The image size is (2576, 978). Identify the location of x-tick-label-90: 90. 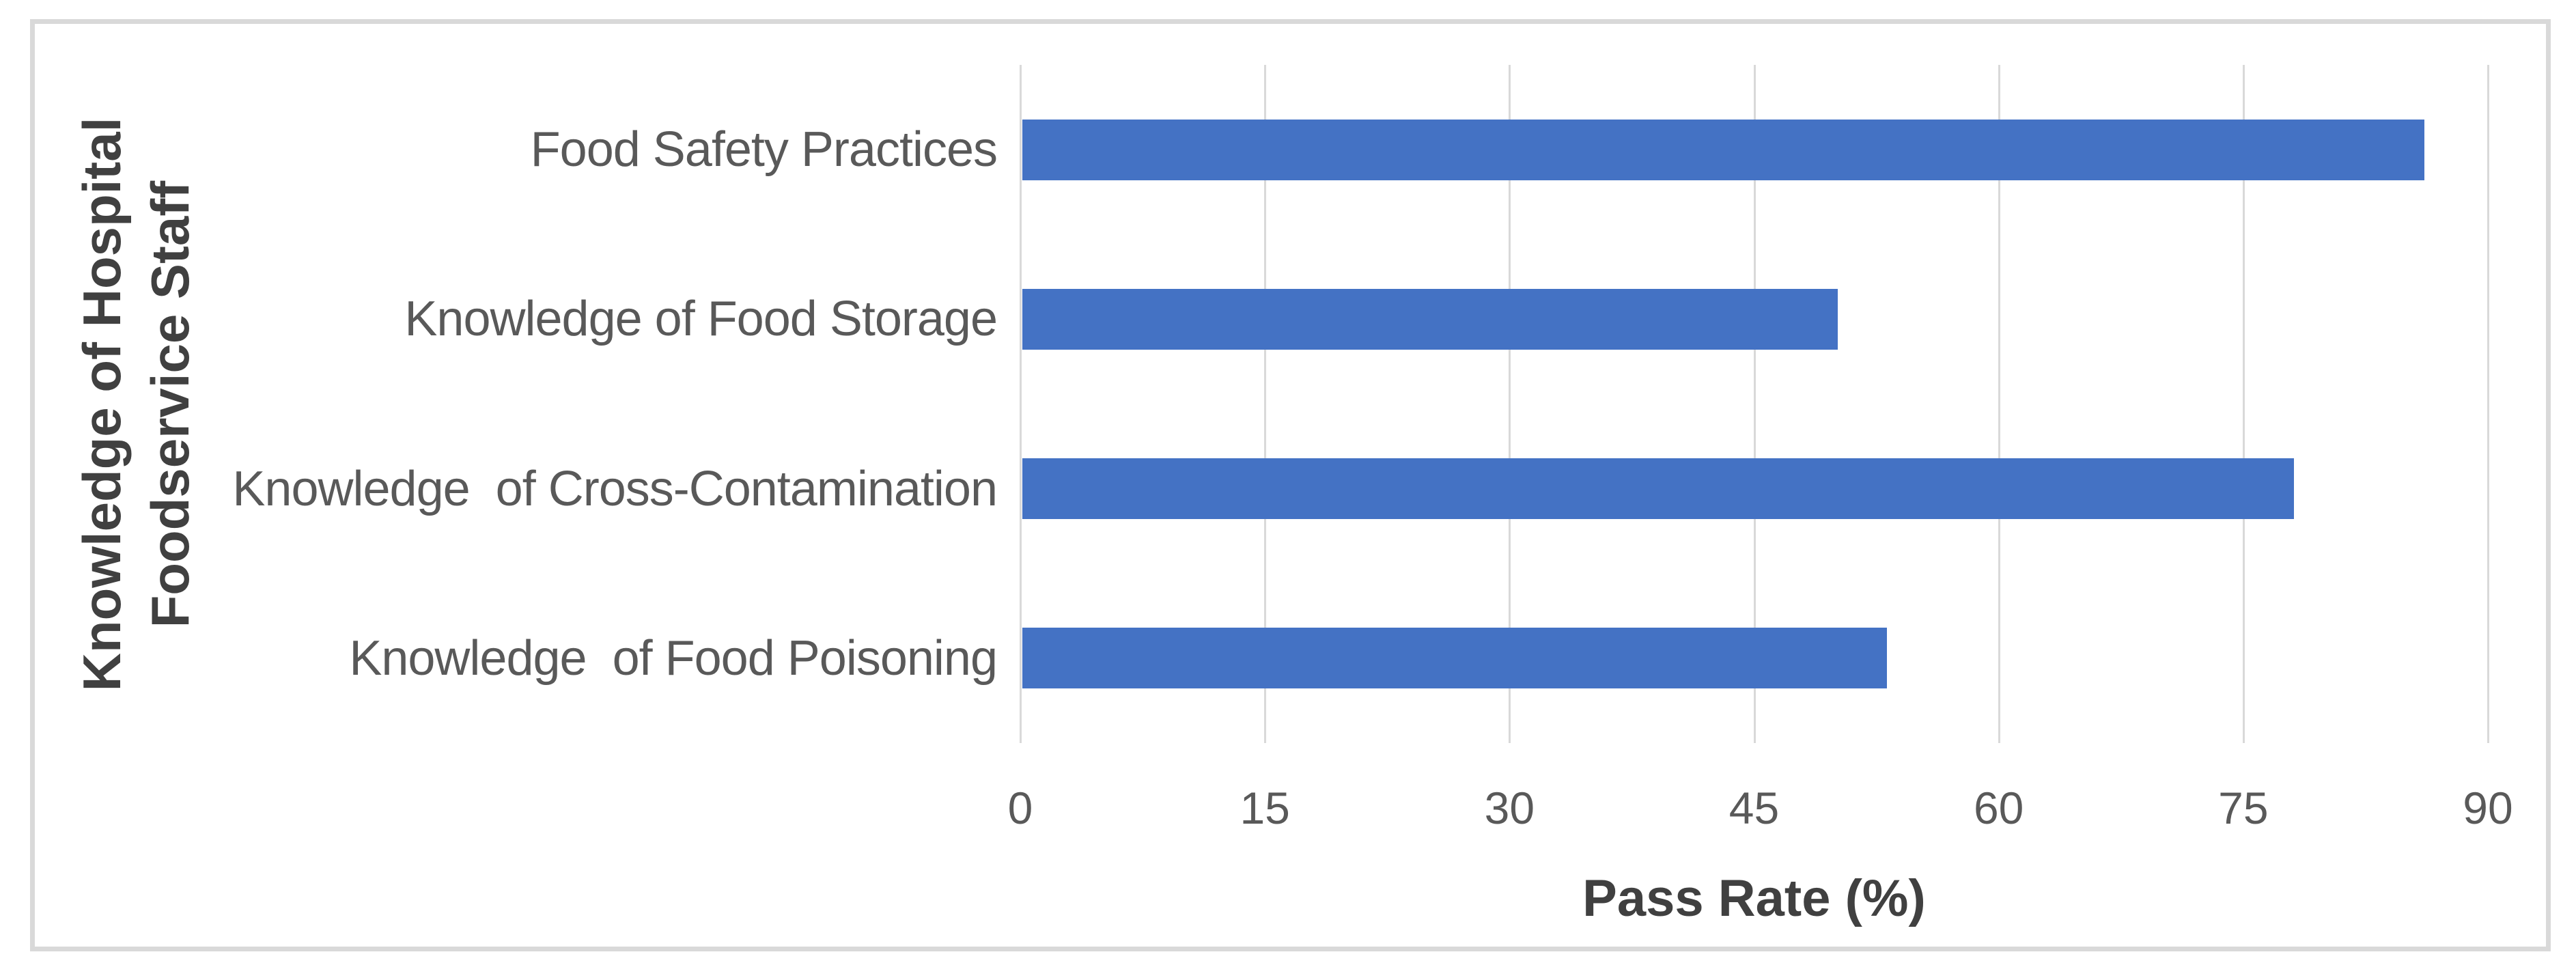
(2488, 808).